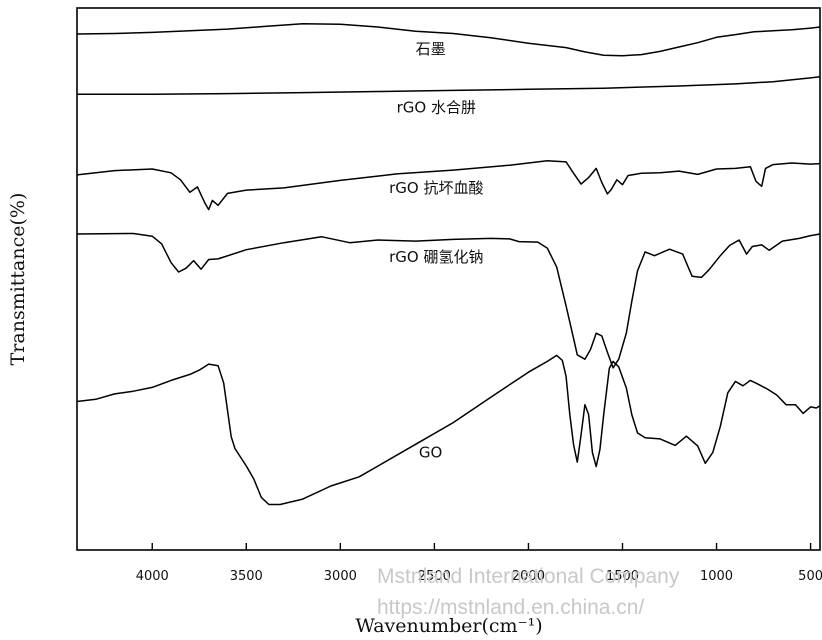 This screenshot has width=822, height=640. I want to click on x-tick-label: 2000, so click(528, 576).